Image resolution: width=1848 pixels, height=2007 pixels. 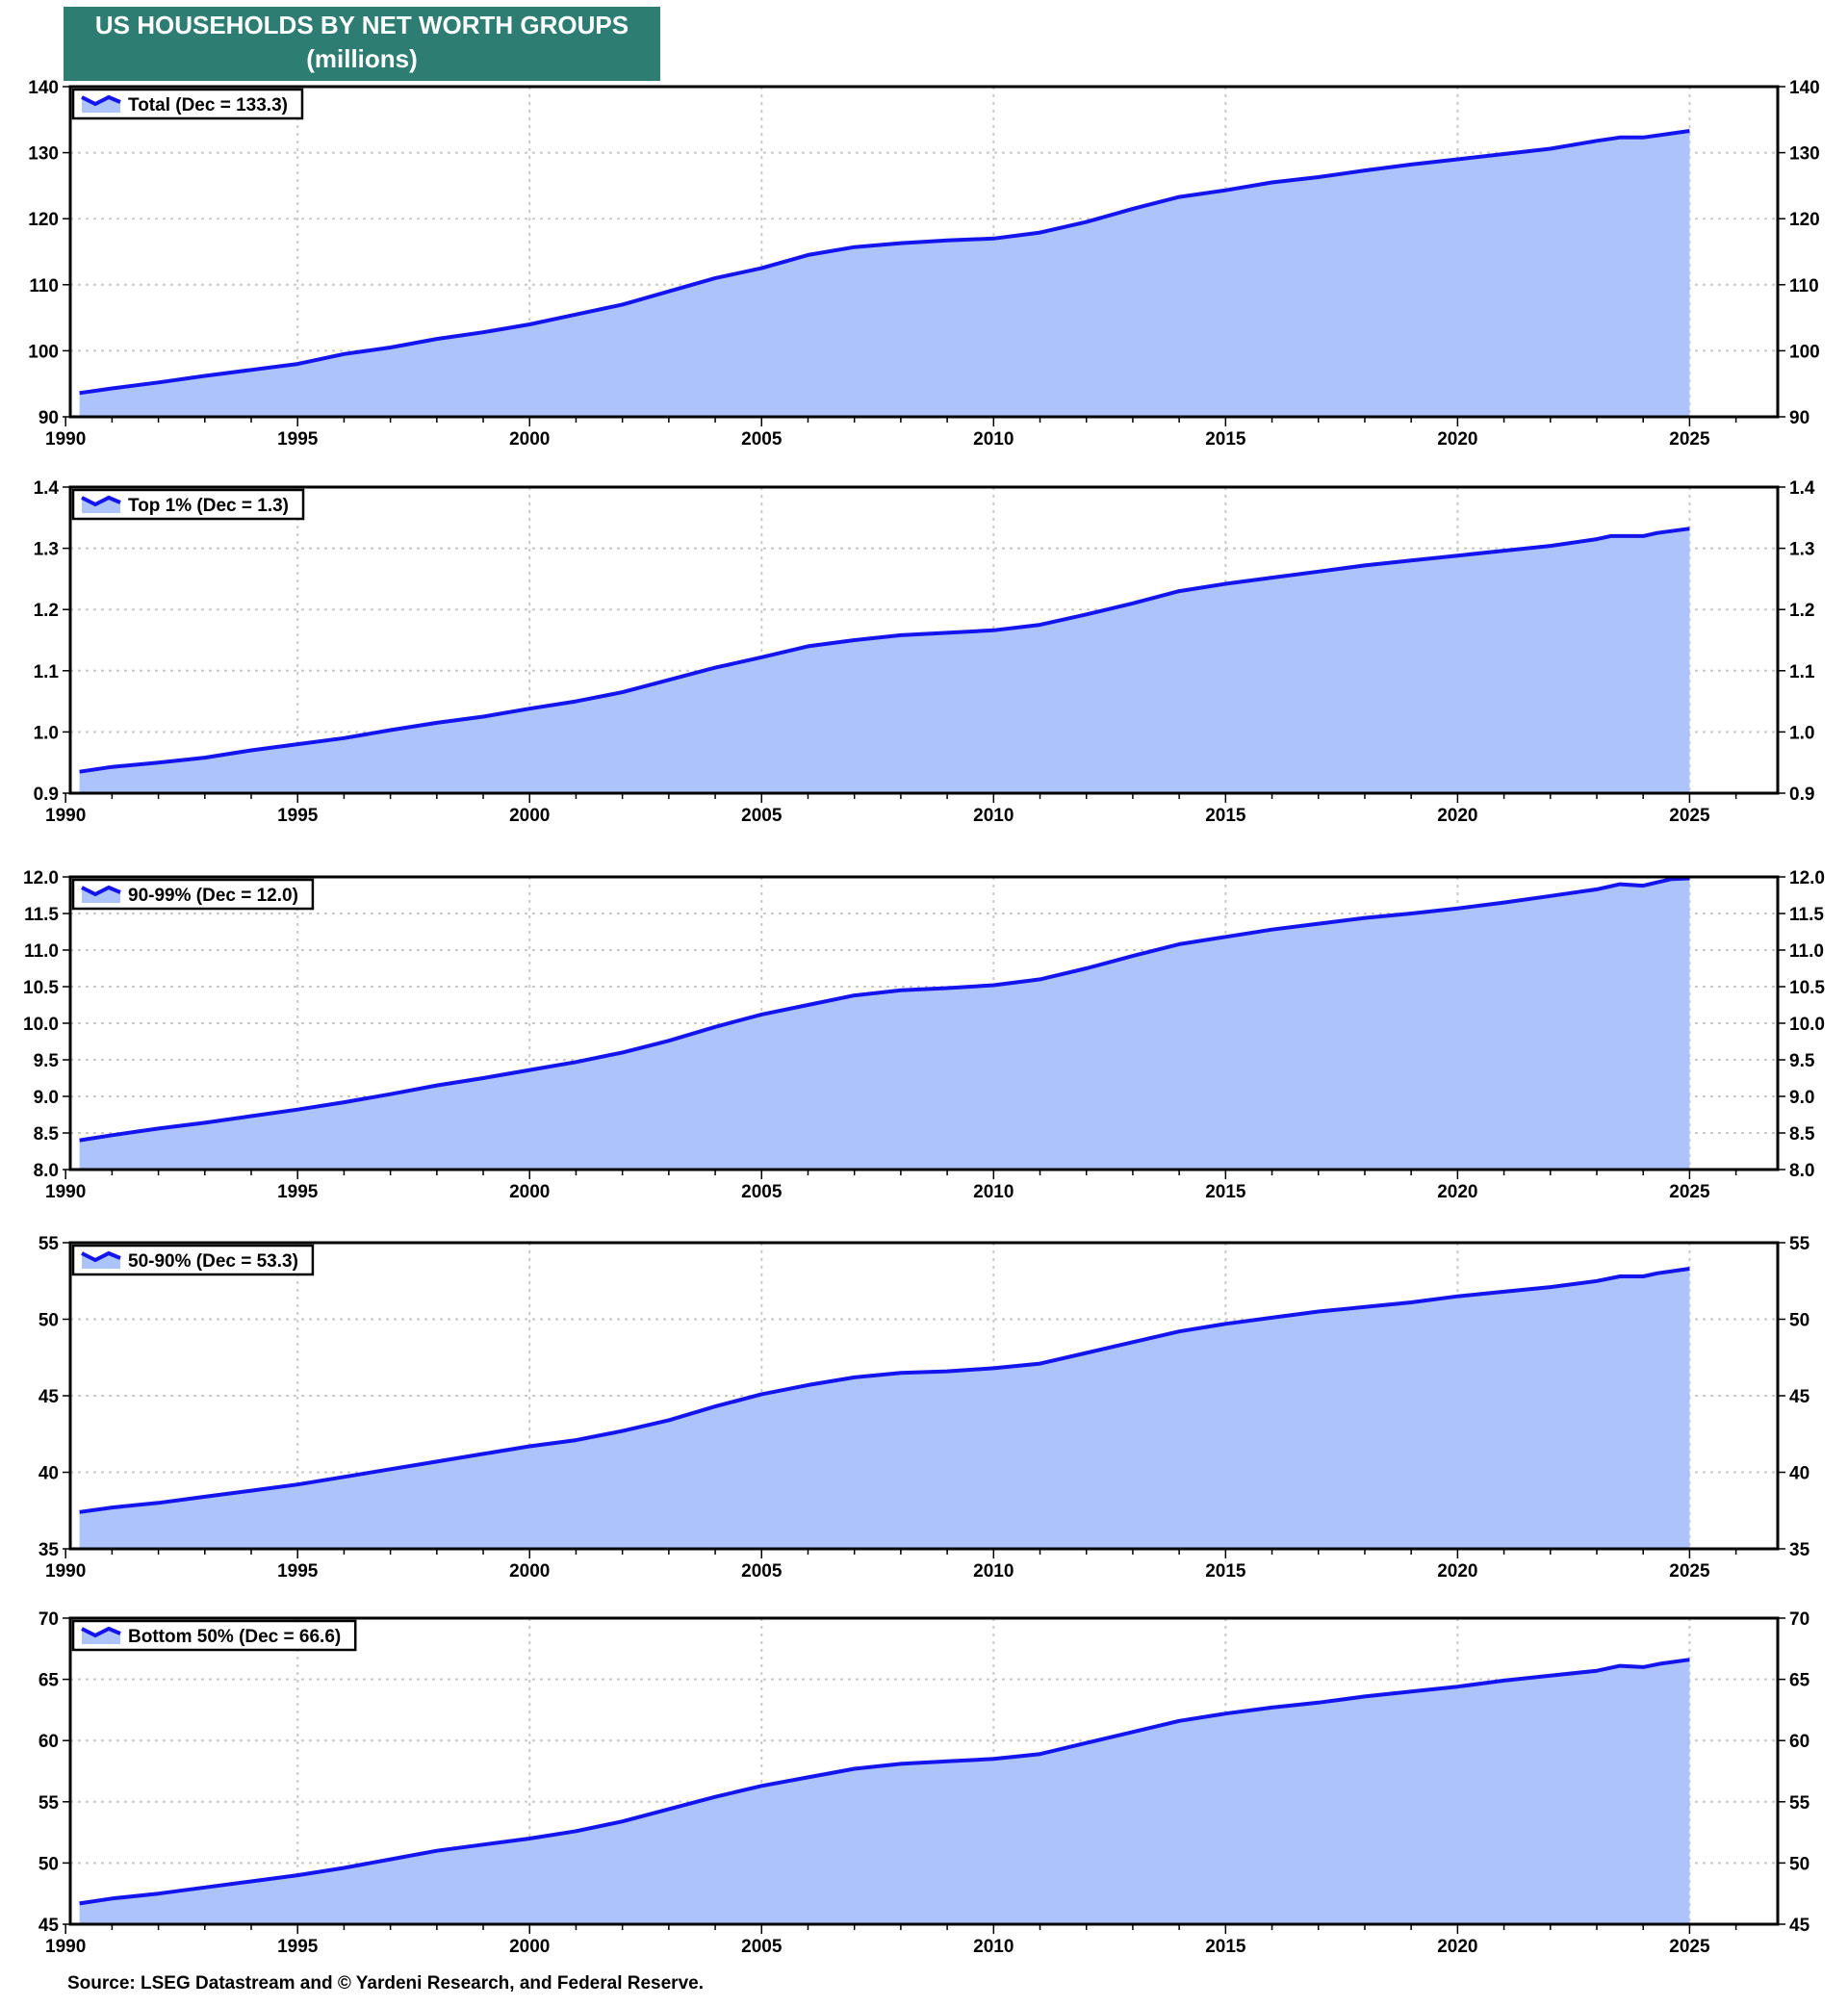 I want to click on y-tick-label-right: 35, so click(x=1799, y=1550).